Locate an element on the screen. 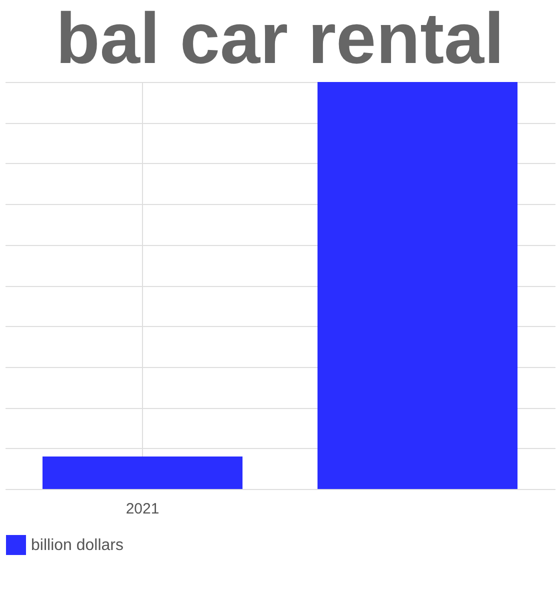 Image resolution: width=560 pixels, height=600 pixels. legend-label: billion dollars is located at coordinates (77, 545).